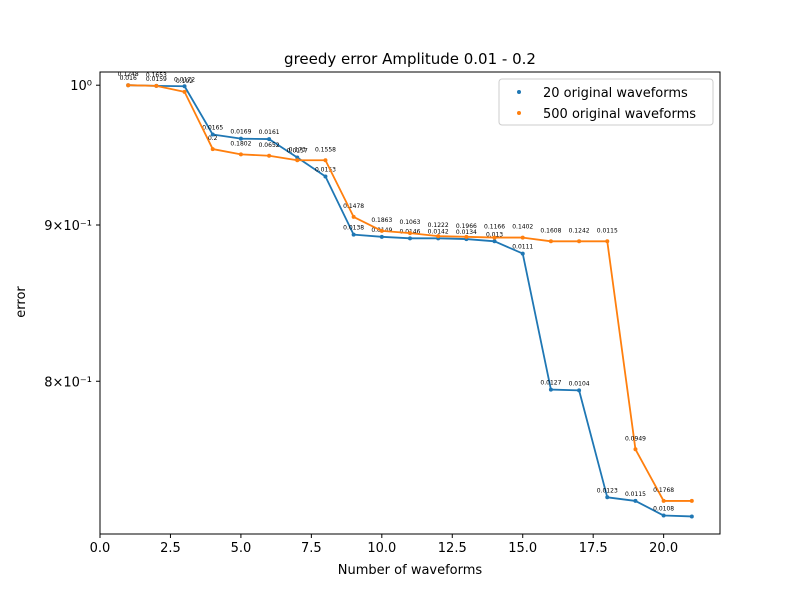 This screenshot has width=800, height=600. Describe the element at coordinates (81, 86) in the screenshot. I see `y-tick-label: 10⁰` at that location.